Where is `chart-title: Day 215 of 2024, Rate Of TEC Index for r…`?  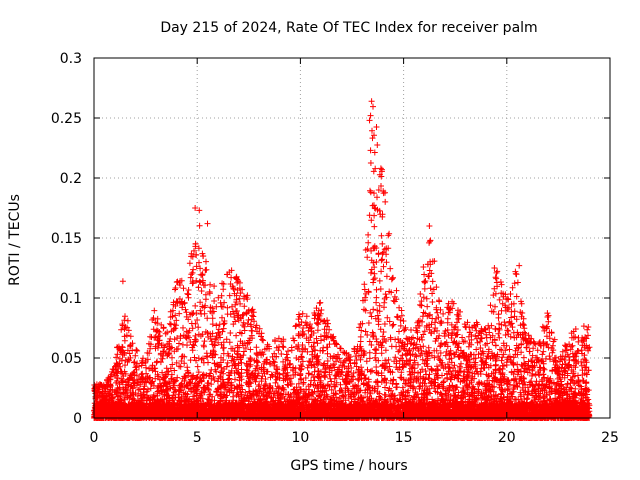
chart-title: Day 215 of 2024, Rate Of TEC Index for r… is located at coordinates (348, 28).